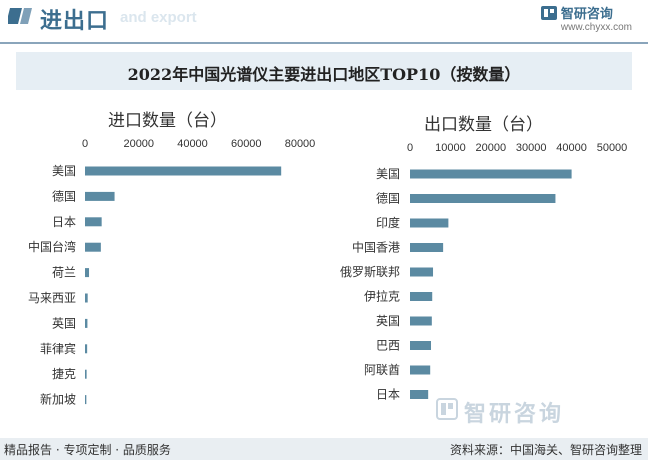  I want to click on brand-url: www.chyxx.com, so click(596, 27).